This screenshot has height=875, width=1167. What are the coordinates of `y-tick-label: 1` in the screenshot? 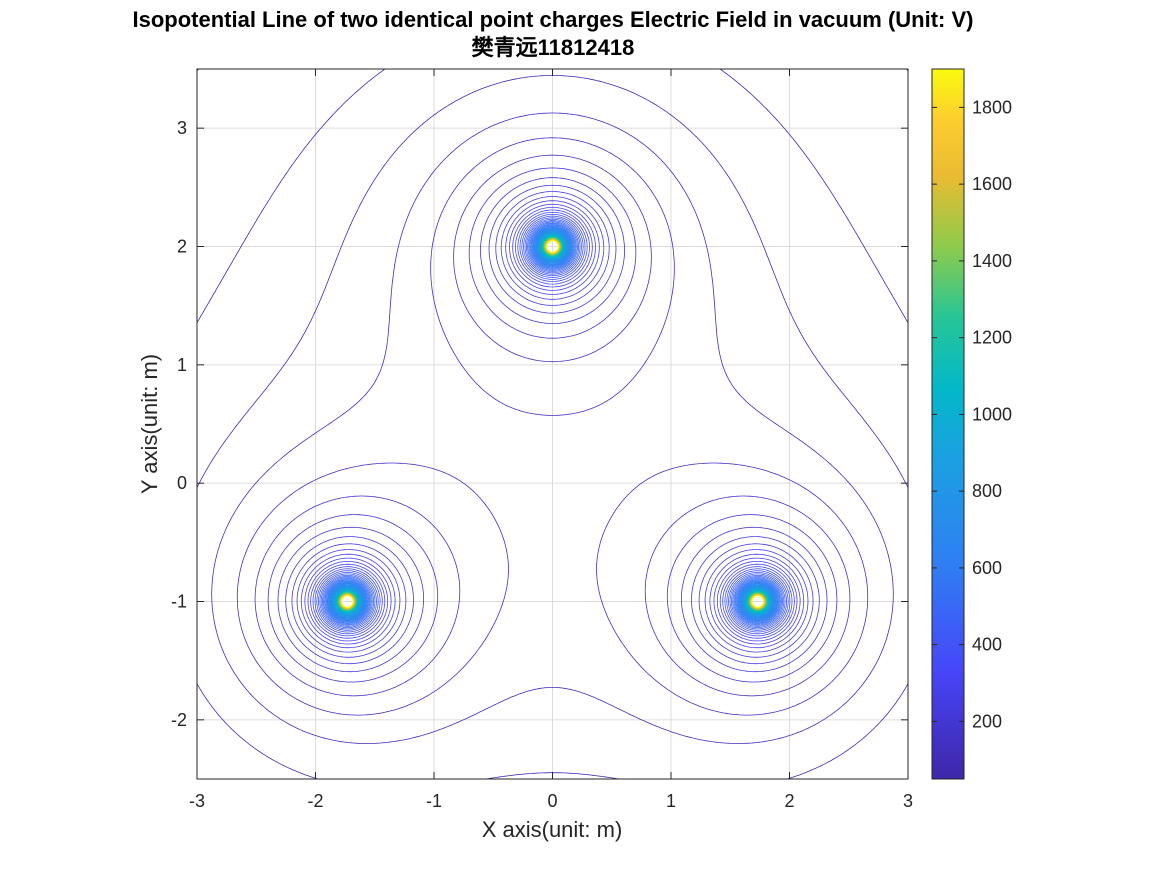 It's located at (182, 365).